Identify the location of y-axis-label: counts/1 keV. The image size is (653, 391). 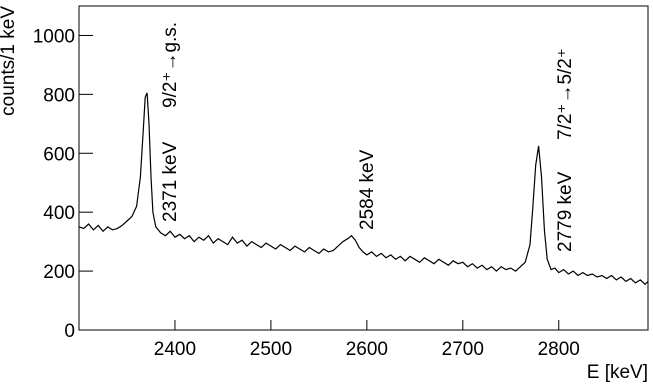
(9, 61).